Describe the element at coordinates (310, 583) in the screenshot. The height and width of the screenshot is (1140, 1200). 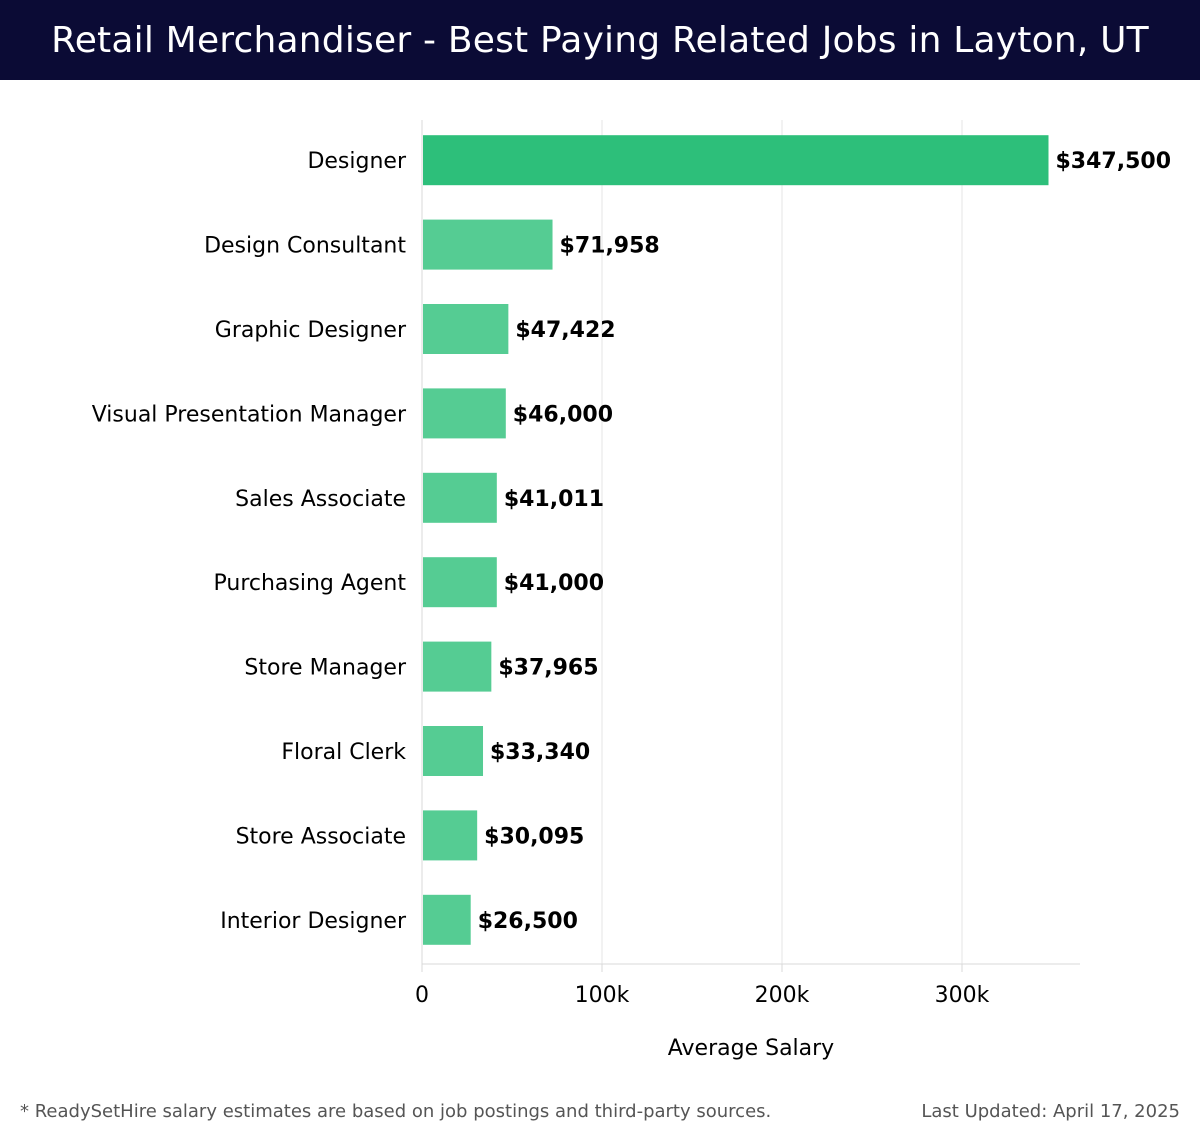
I see `category-label: Purchasing Agent` at that location.